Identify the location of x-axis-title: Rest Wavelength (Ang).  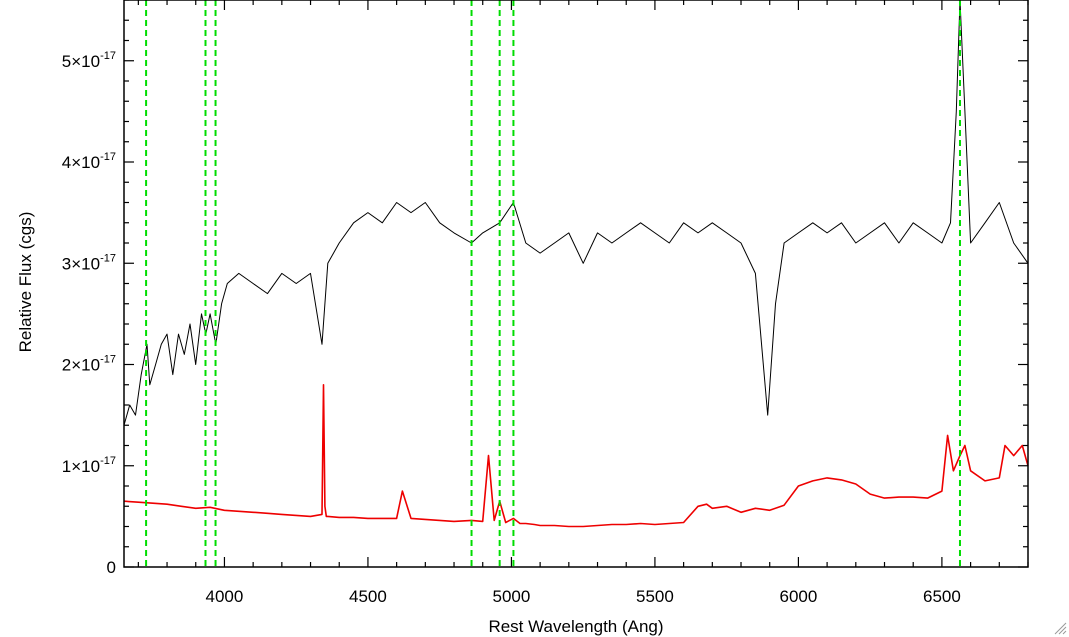
(575, 626).